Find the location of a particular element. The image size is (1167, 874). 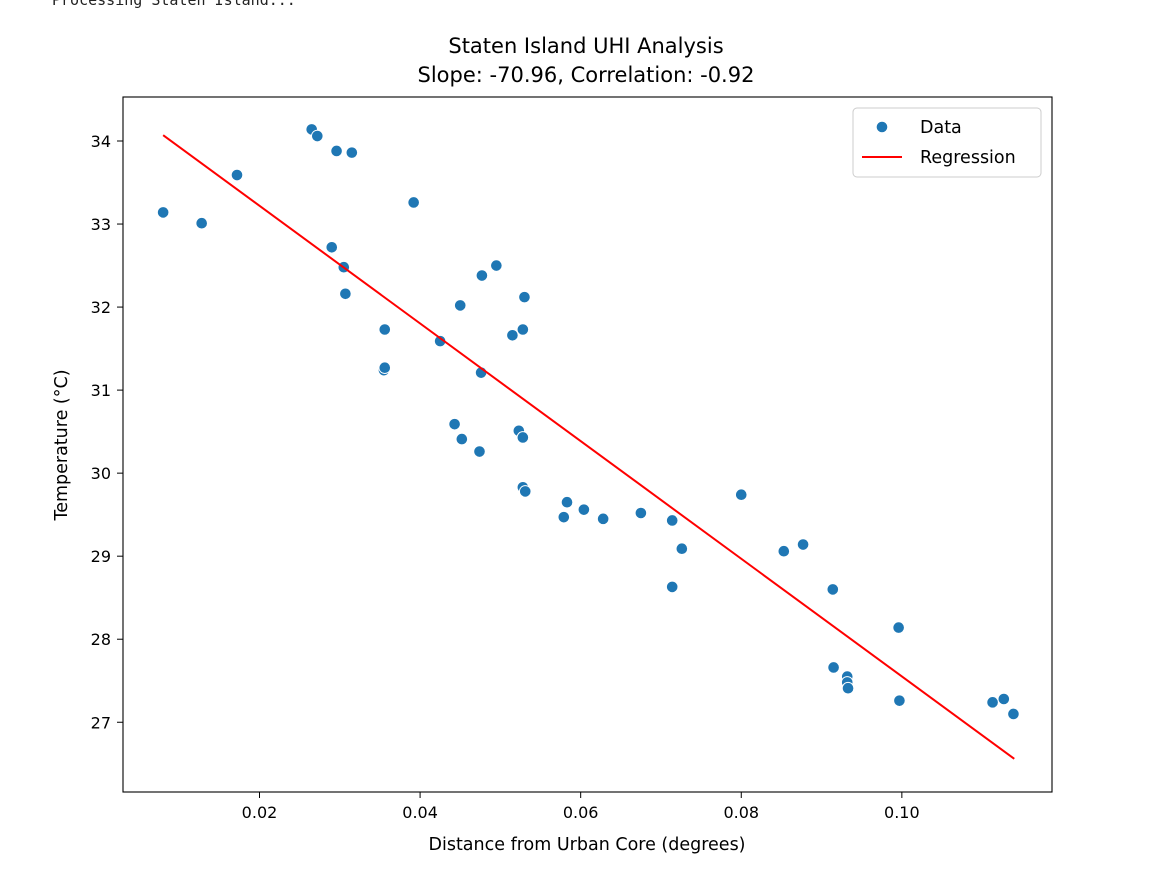

y-axis-label: Temperature (°C) is located at coordinates (62, 445).